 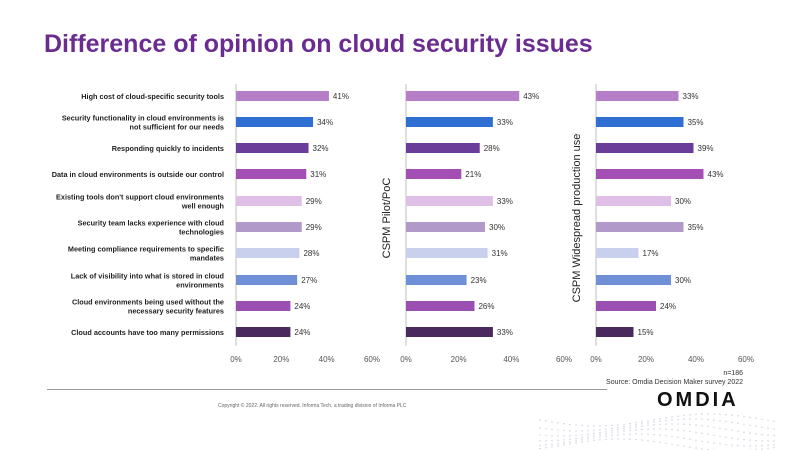 What do you see at coordinates (200, 285) in the screenshot?
I see `category-label: environments` at bounding box center [200, 285].